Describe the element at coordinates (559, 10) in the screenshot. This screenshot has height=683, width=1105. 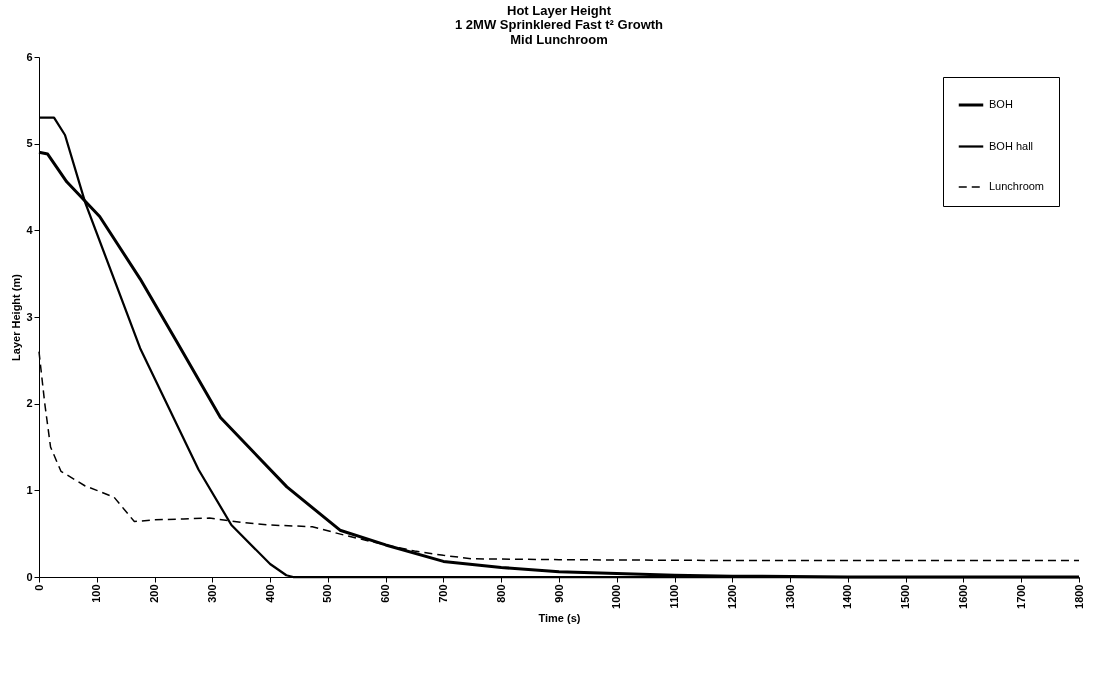
I see `chart-title: Hot Layer Height` at that location.